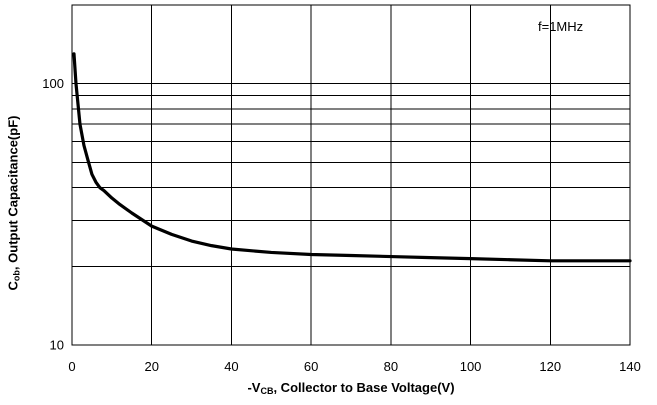 Image resolution: width=657 pixels, height=405 pixels. I want to click on x-tick-label: 140, so click(630, 366).